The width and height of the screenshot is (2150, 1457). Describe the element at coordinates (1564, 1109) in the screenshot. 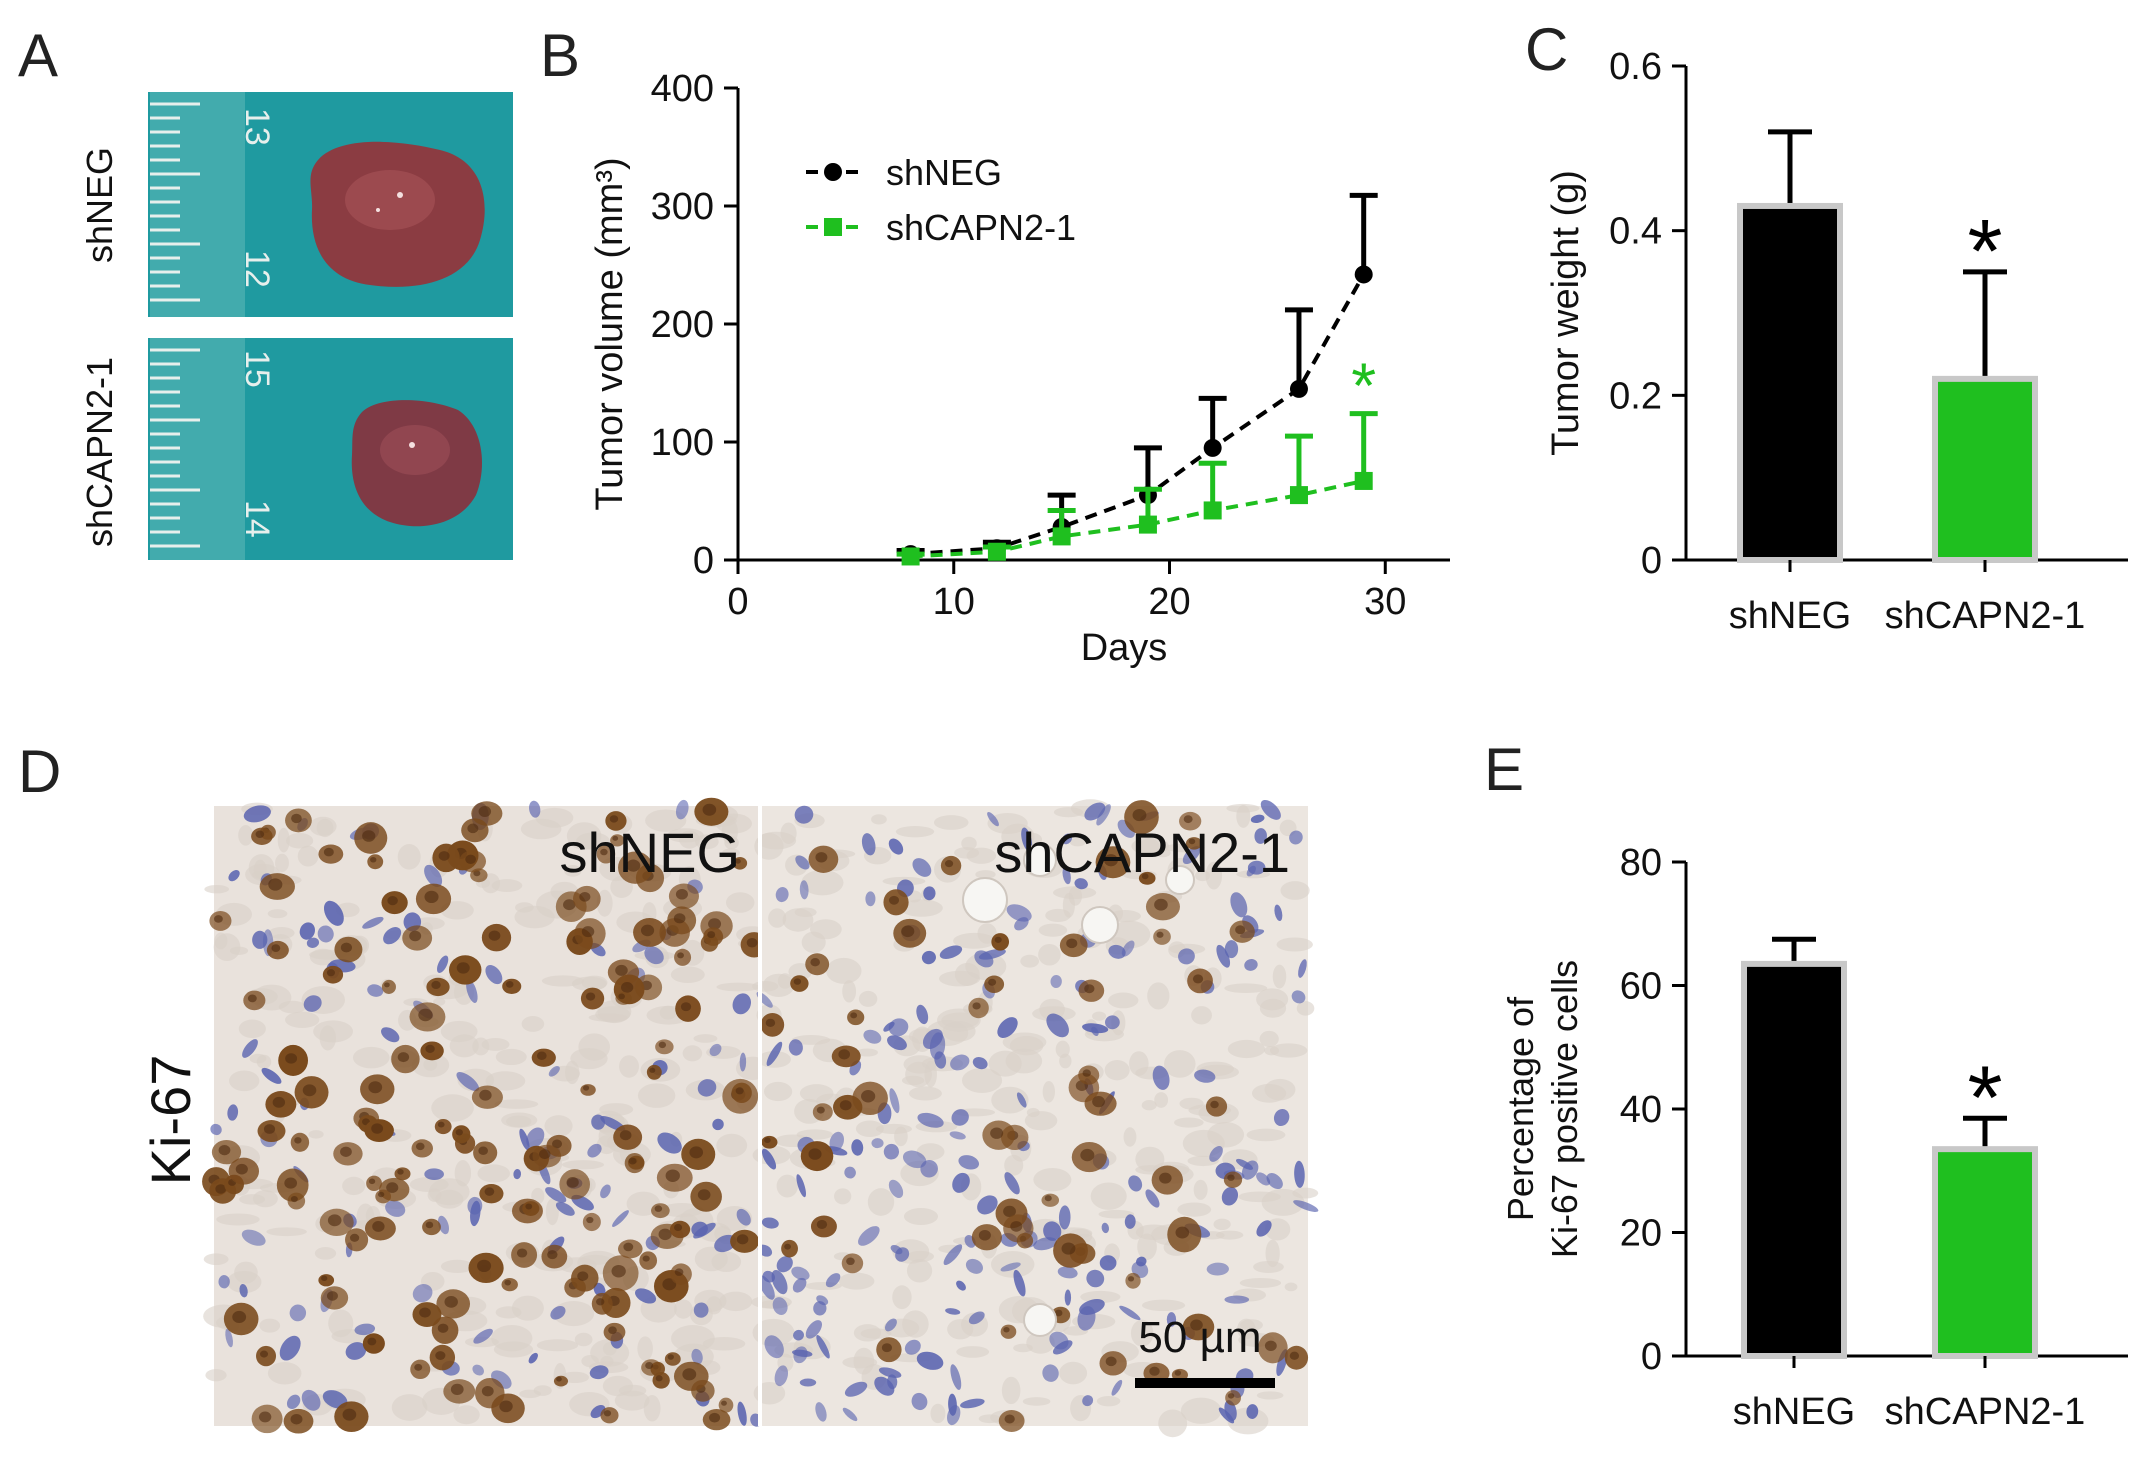

I see `y-axis-label-line: Ki-67 positive cells` at that location.